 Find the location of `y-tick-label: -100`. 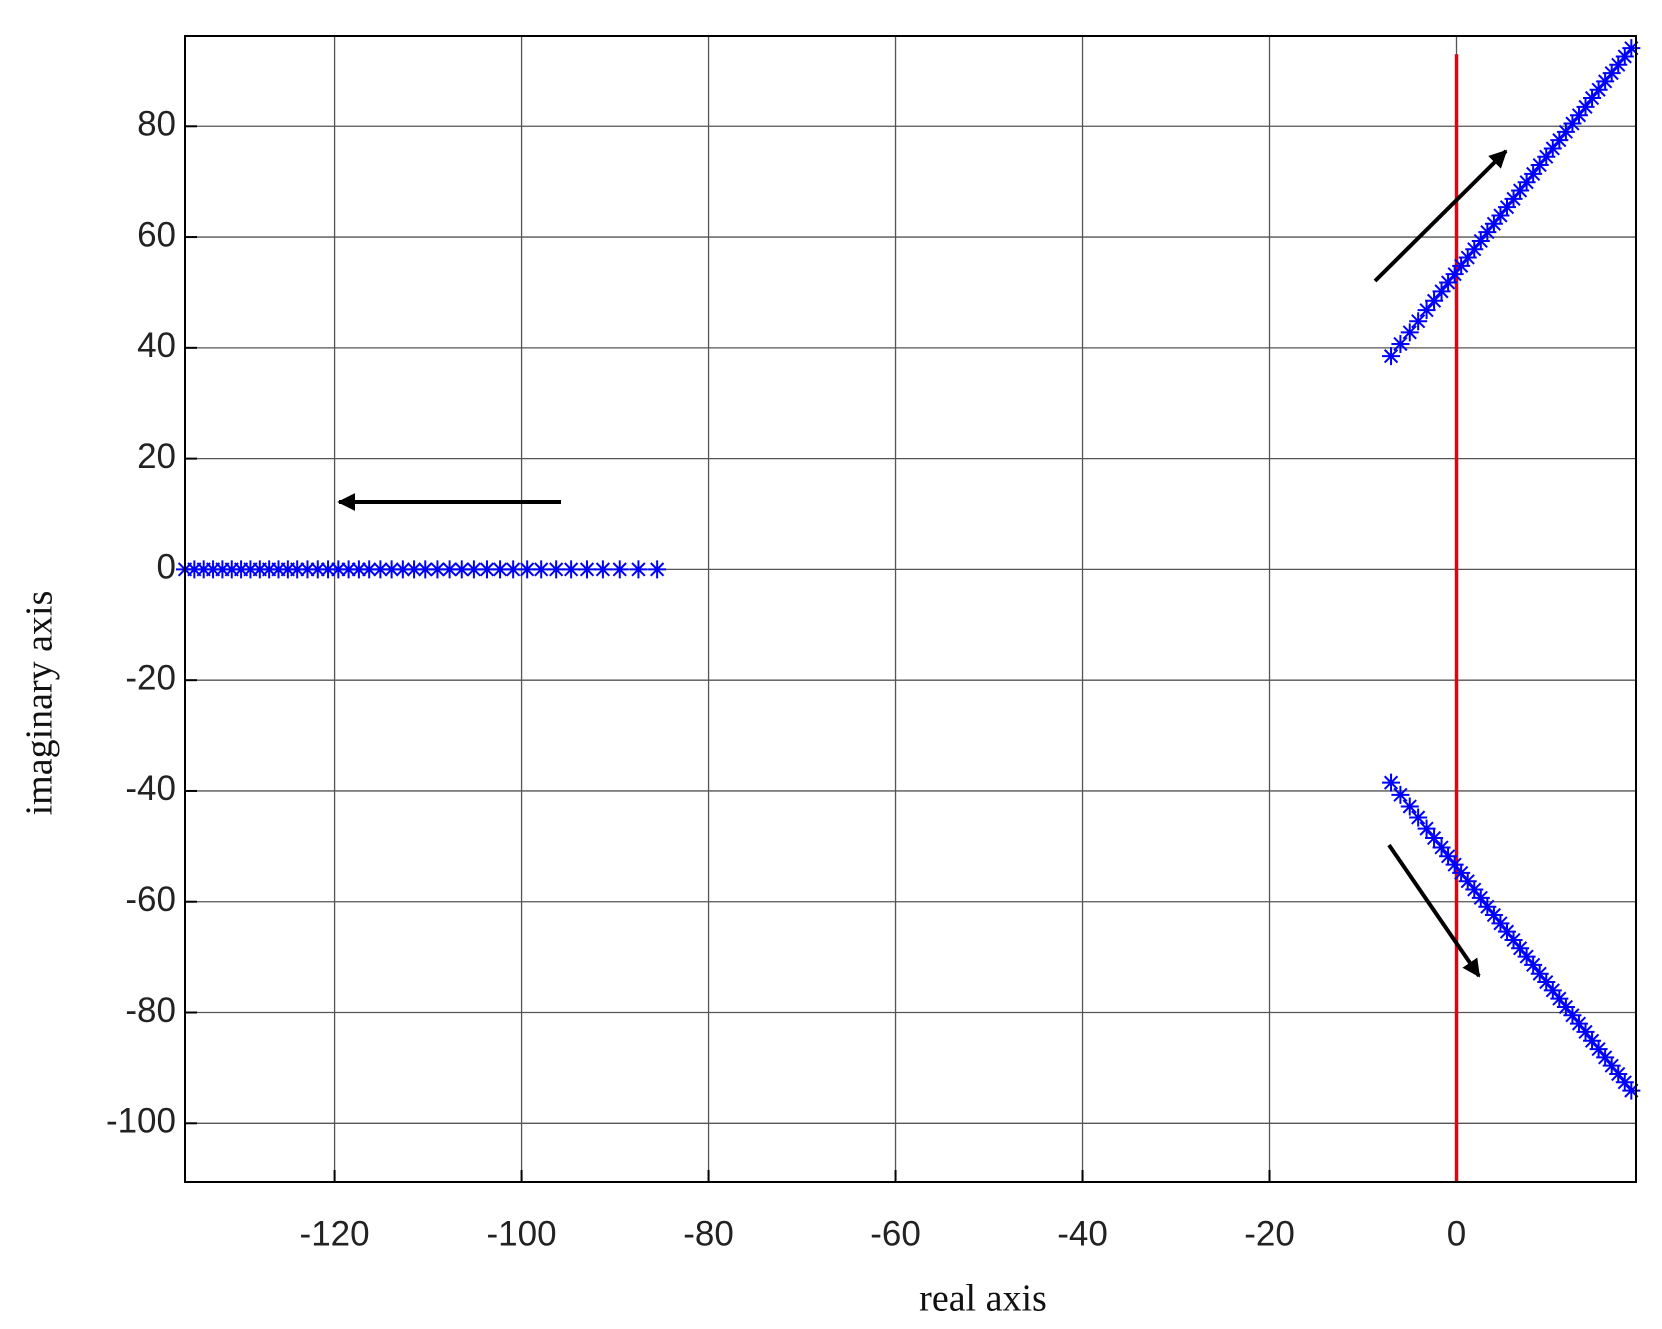

y-tick-label: -100 is located at coordinates (141, 1121).